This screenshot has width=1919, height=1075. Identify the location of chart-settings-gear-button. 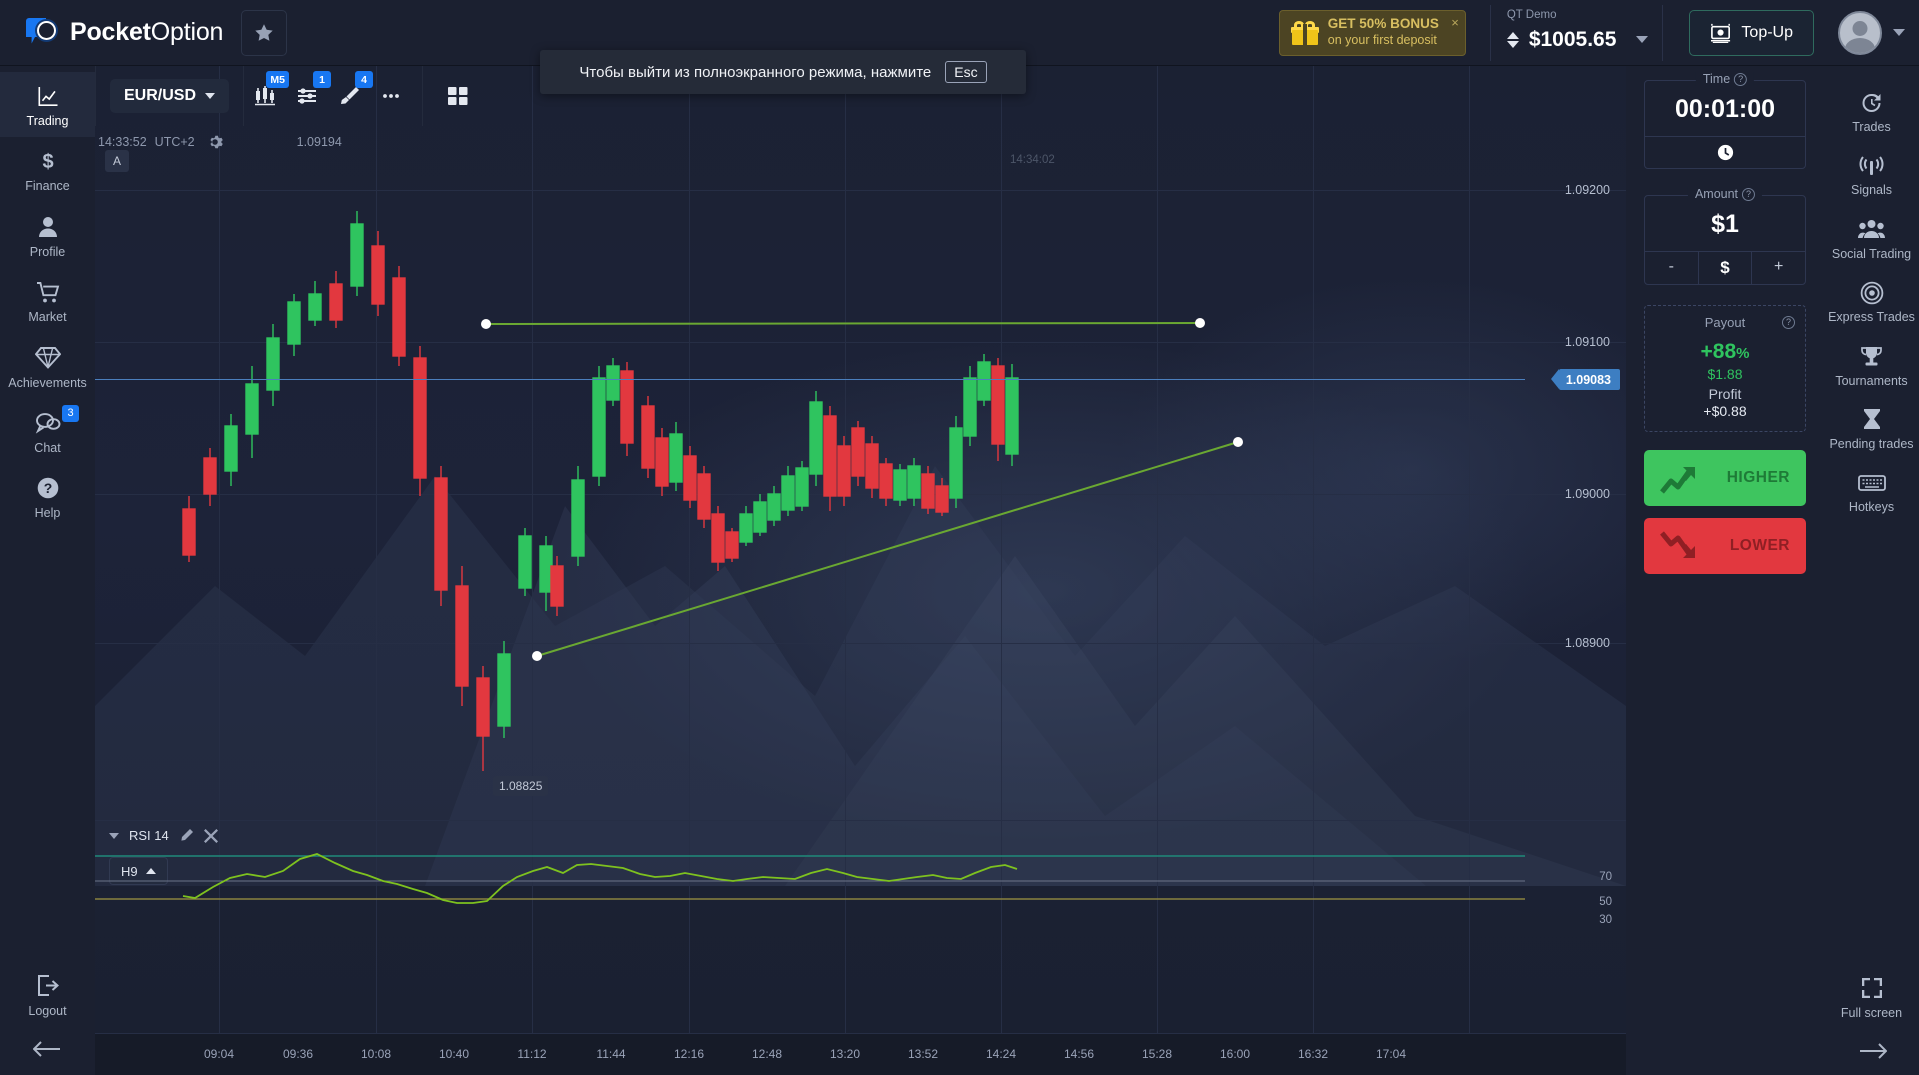
(215, 142).